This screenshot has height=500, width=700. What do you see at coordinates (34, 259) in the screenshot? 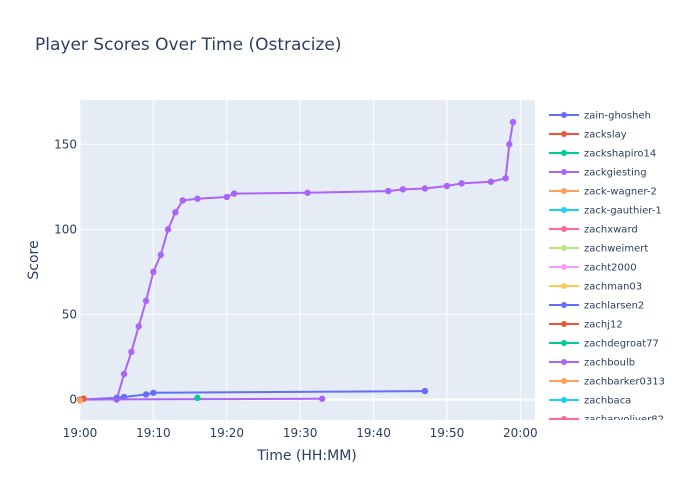
I see `y-axis-title: Score` at bounding box center [34, 259].